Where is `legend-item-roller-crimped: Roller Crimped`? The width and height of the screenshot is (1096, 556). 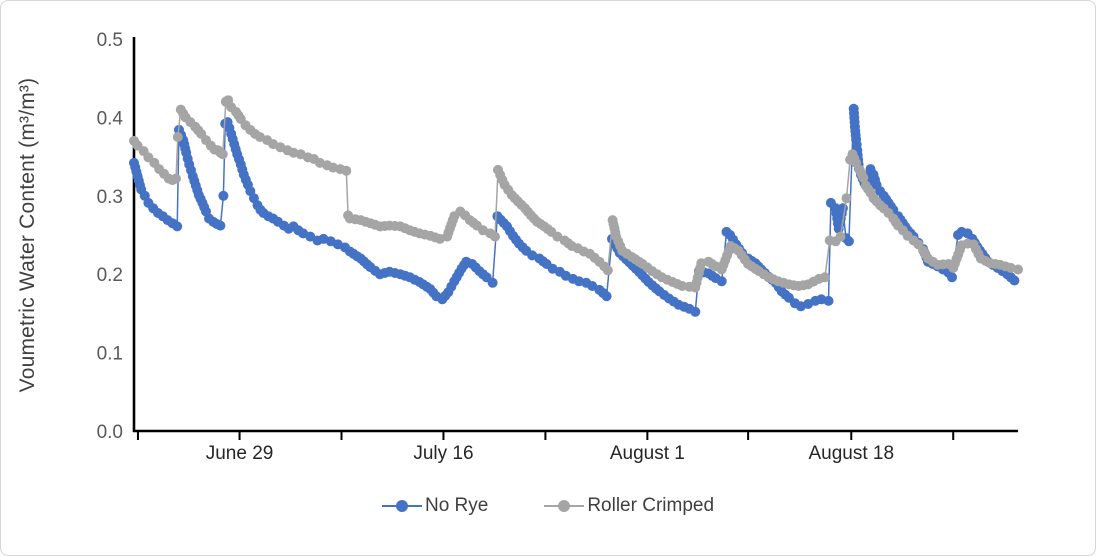 legend-item-roller-crimped: Roller Crimped is located at coordinates (629, 506).